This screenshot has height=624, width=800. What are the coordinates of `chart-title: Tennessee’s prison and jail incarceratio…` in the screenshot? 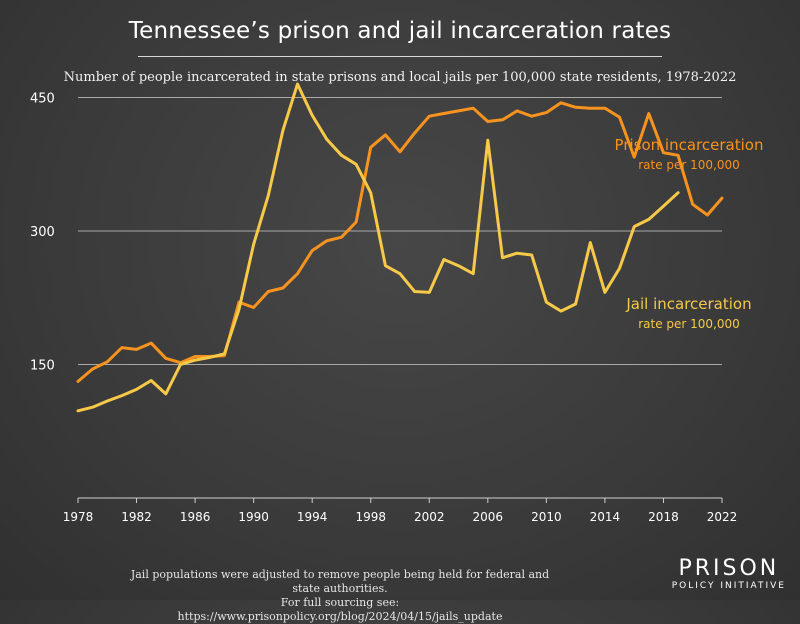 It's located at (400, 31).